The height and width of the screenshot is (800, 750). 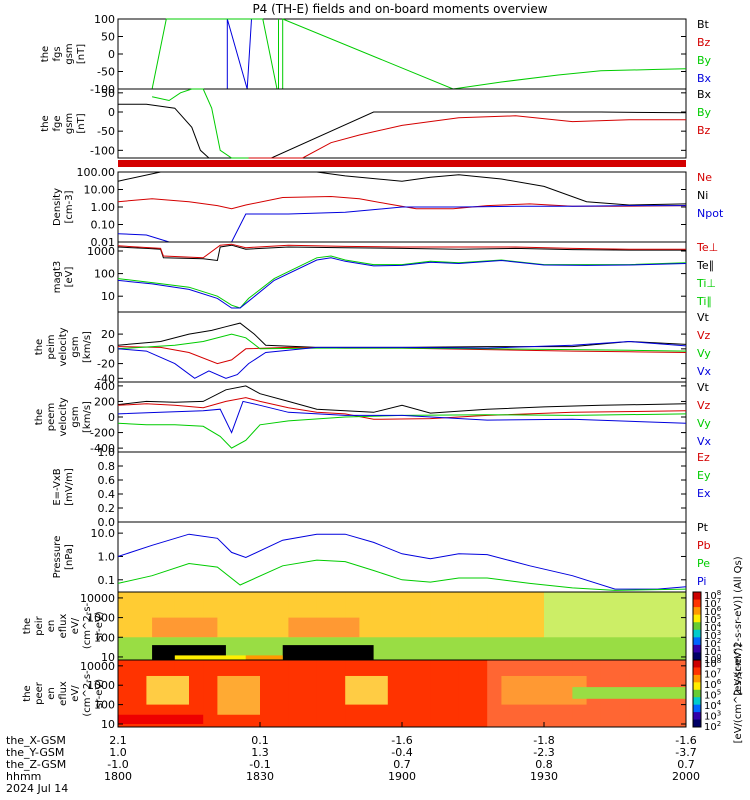 I want to click on panel-pressure: 10.0 1.0 0.1 Pressure [nPa] Pt Pb Pe Pi, so click(x=381, y=557).